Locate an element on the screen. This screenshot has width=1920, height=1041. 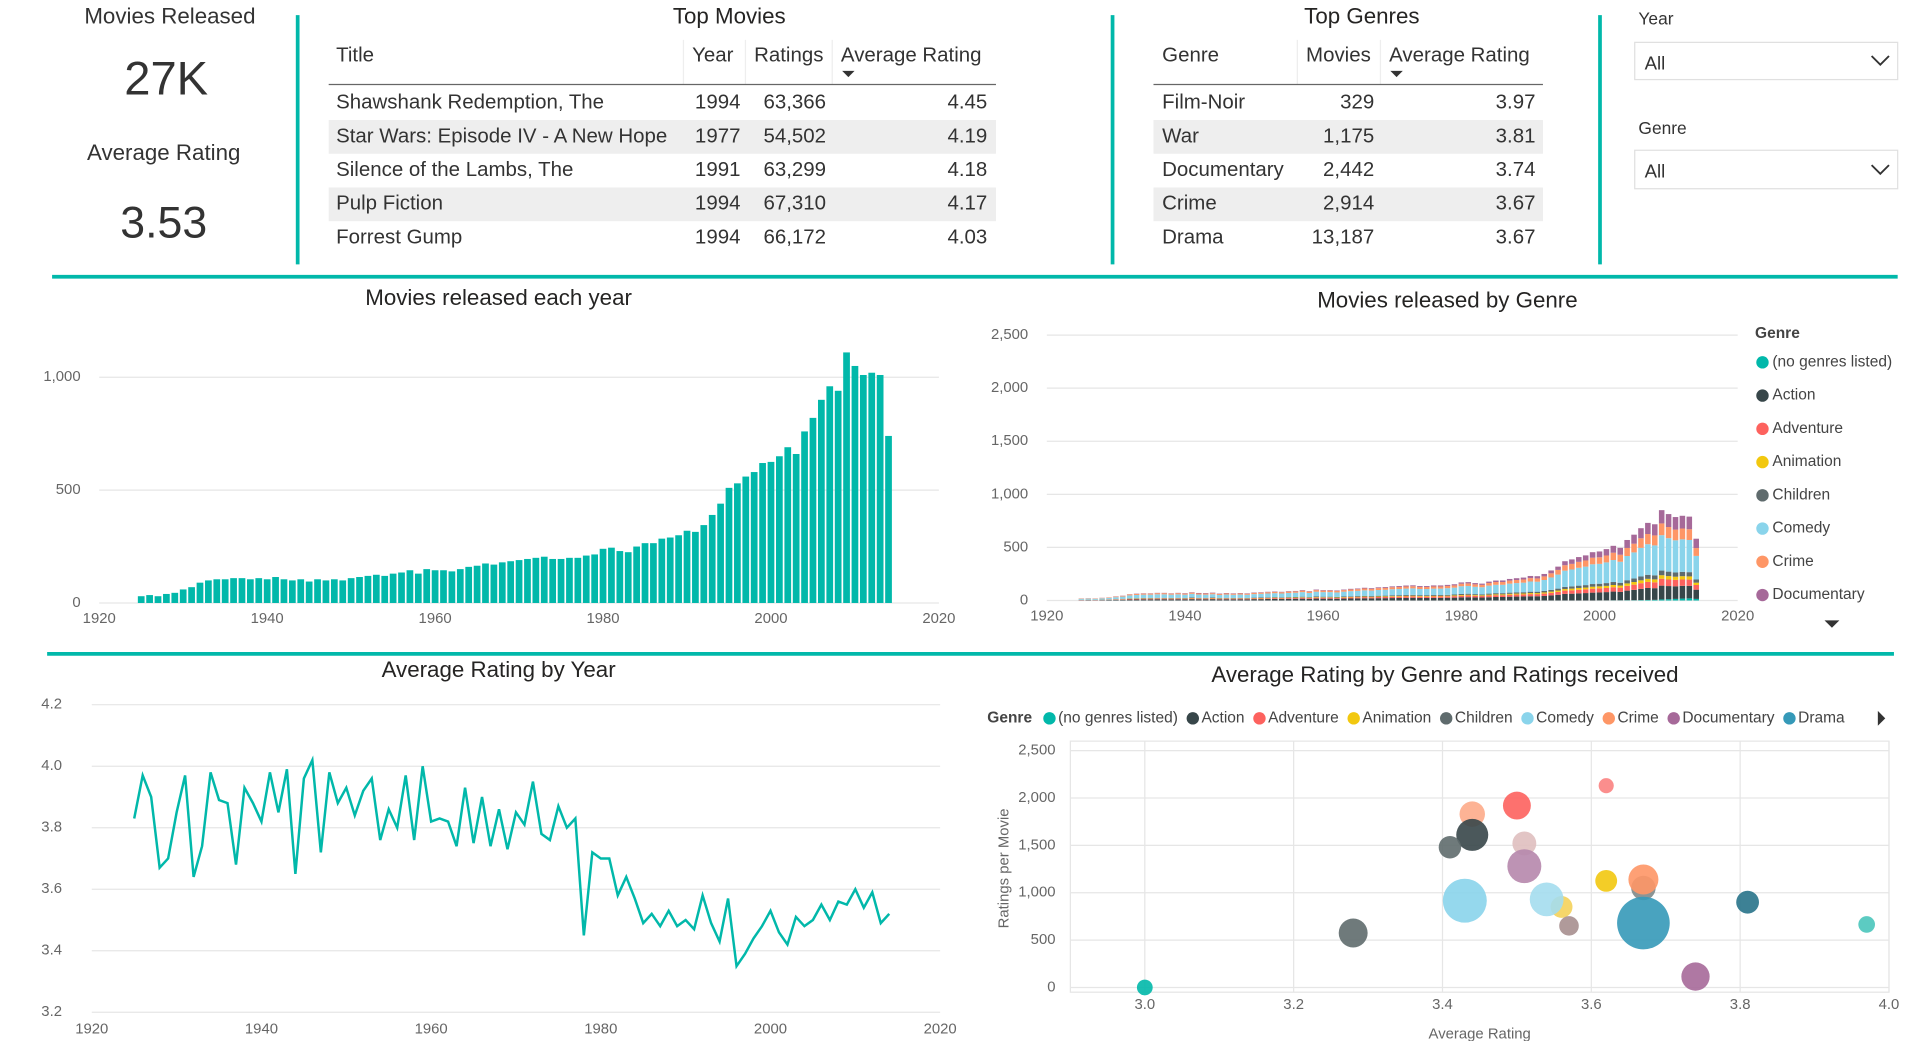
legend-label: Animation is located at coordinates (1396, 717).